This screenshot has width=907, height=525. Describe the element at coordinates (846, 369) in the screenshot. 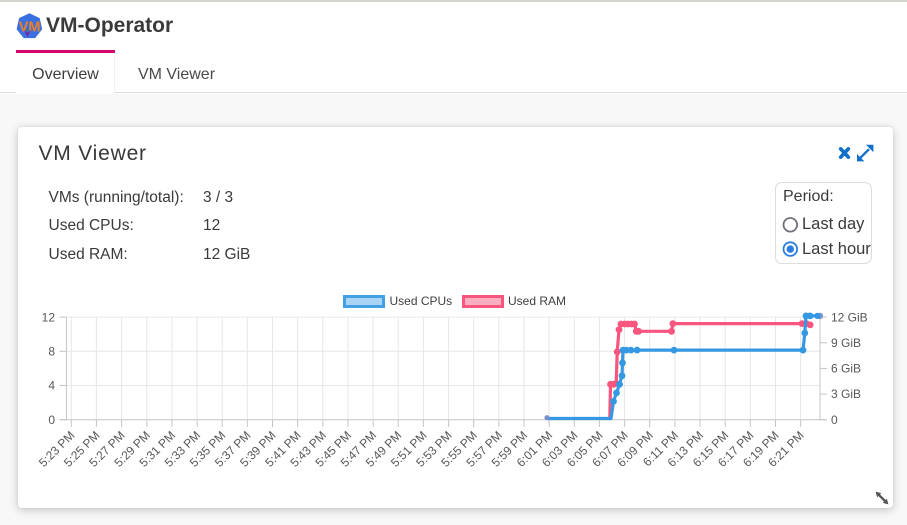

I see `svg-text: 6 GiB` at that location.